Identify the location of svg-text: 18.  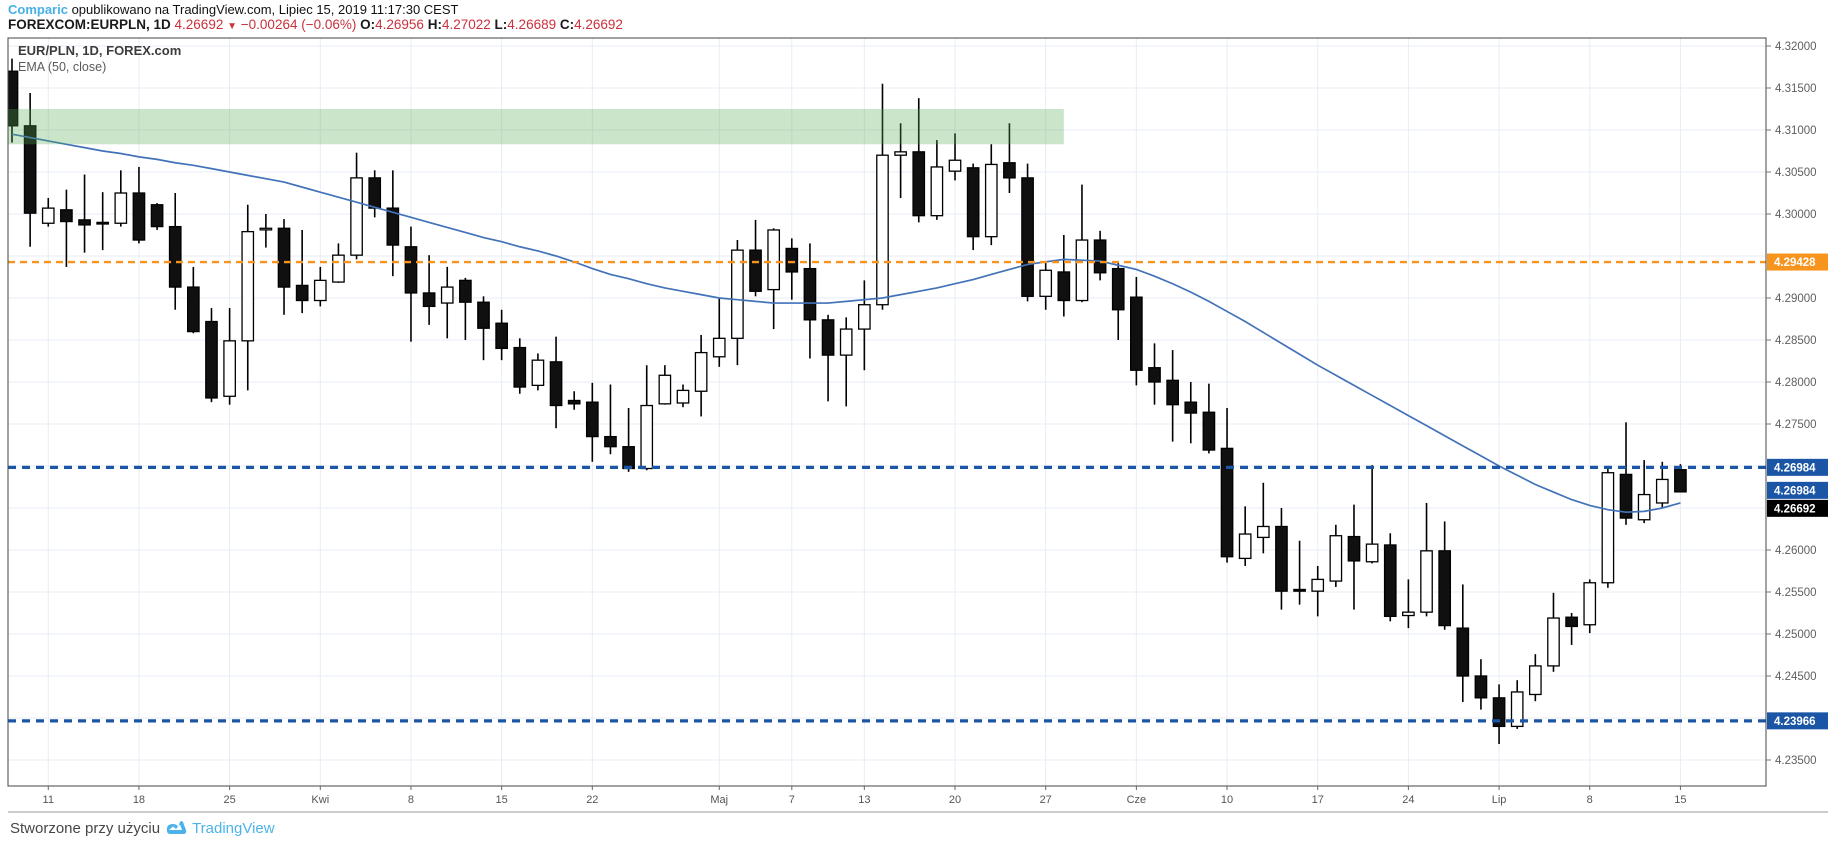
(139, 800).